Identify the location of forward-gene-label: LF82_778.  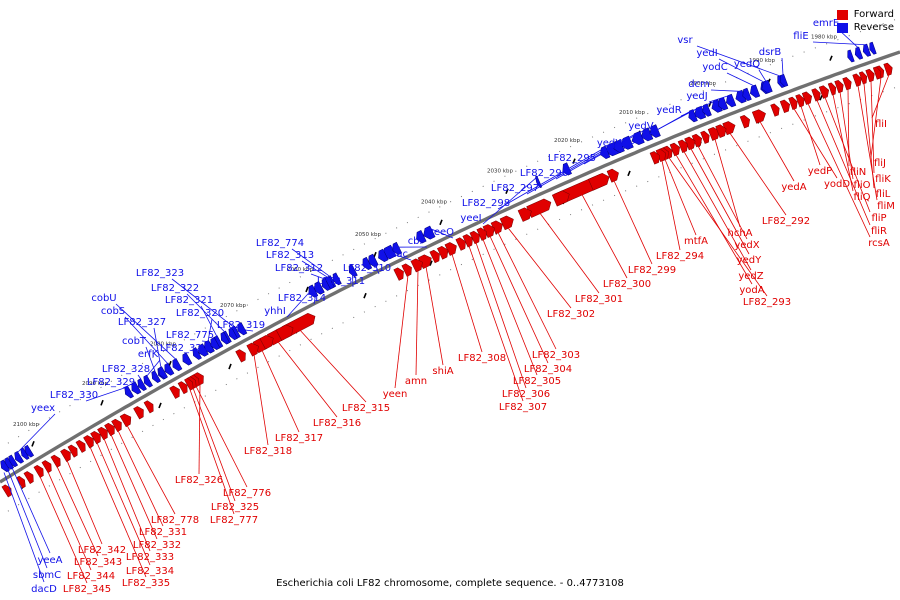
(175, 520).